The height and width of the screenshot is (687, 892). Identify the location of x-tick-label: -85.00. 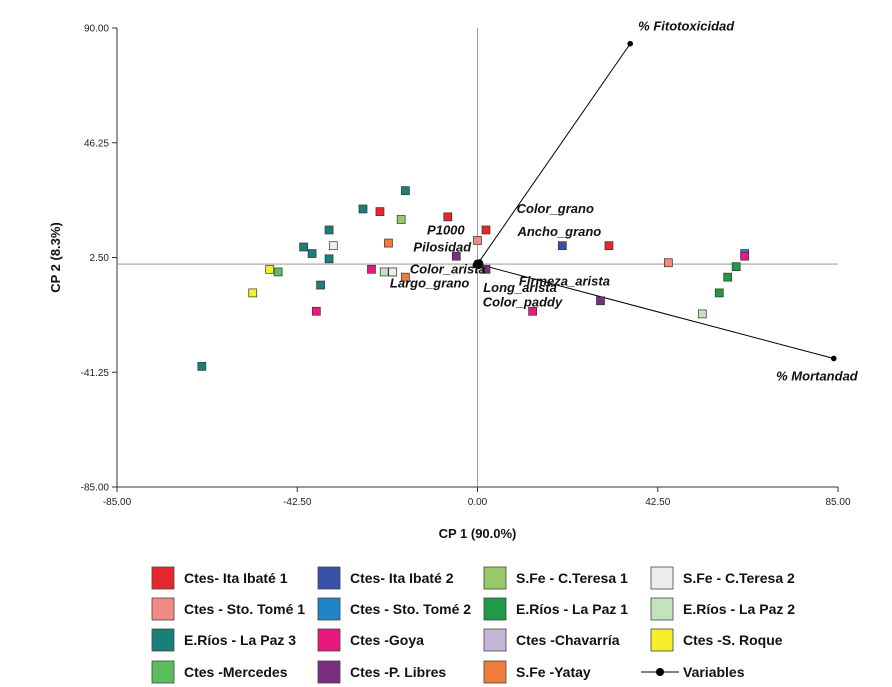
(117, 502).